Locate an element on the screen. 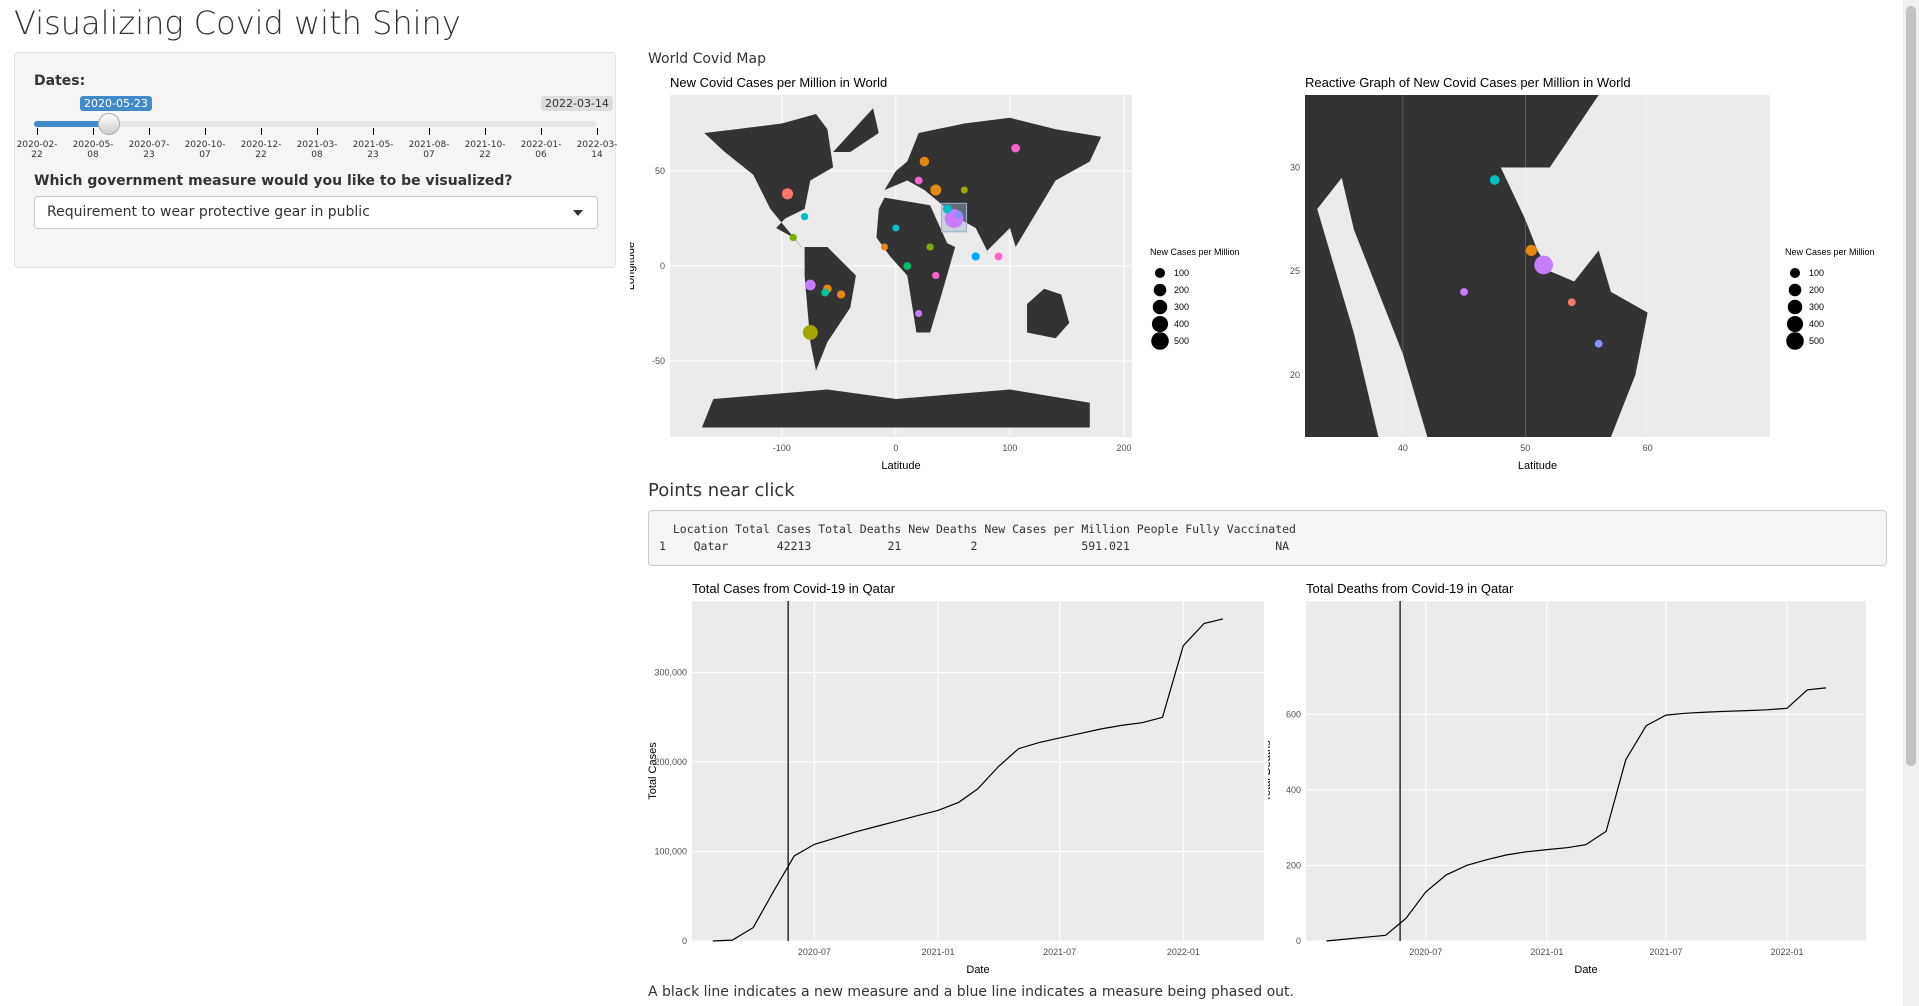 The height and width of the screenshot is (1006, 1919). chart-title: Total Cases from Covid-19 in Qatar is located at coordinates (794, 588).